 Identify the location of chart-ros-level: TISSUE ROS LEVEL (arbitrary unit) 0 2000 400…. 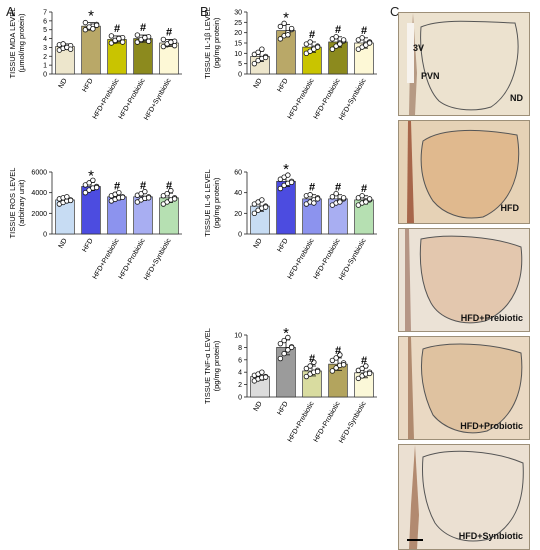
(95, 224).